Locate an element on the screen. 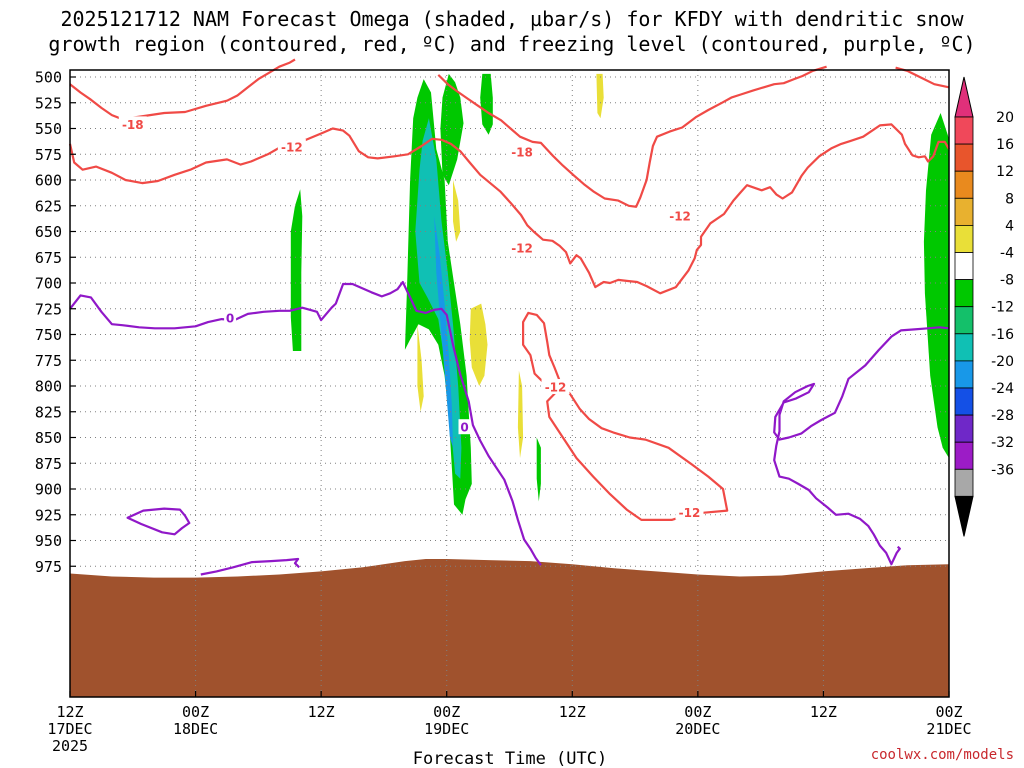 The image size is (1024, 768). contour-dgz-18c-contour-upper-middle is located at coordinates (632, 136).